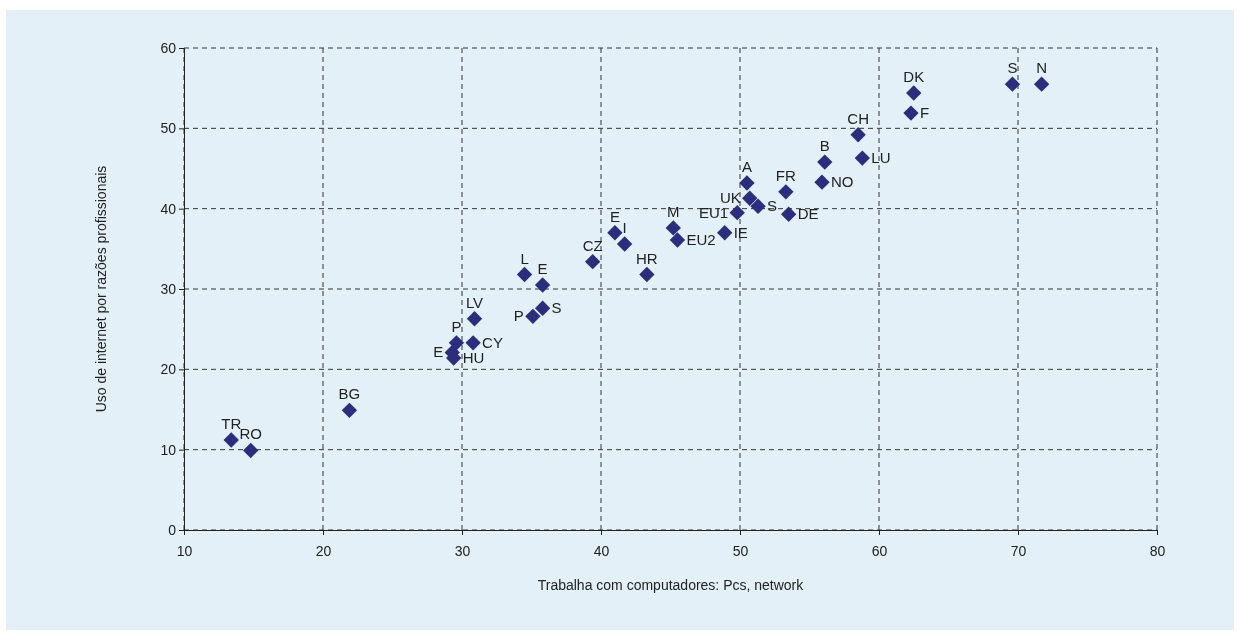 Image resolution: width=1240 pixels, height=638 pixels. What do you see at coordinates (349, 394) in the screenshot?
I see `data-label: BG` at bounding box center [349, 394].